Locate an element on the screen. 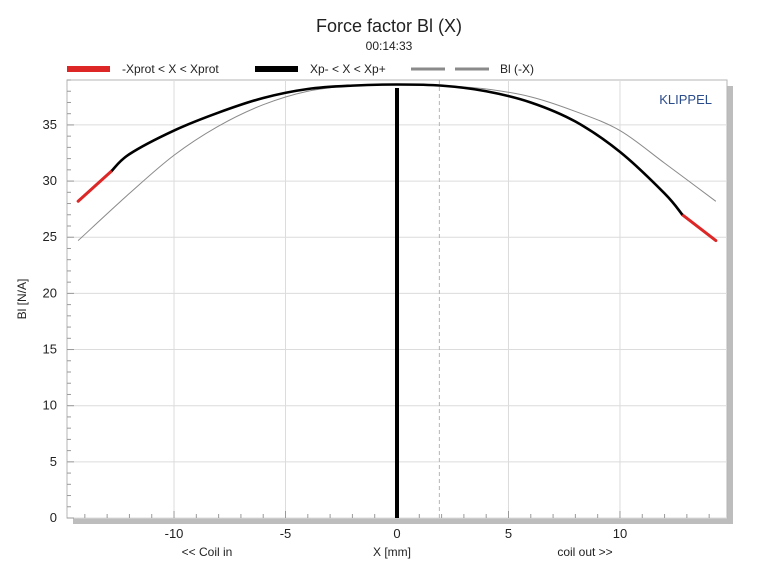  y-tick-label: 10 is located at coordinates (50, 405).